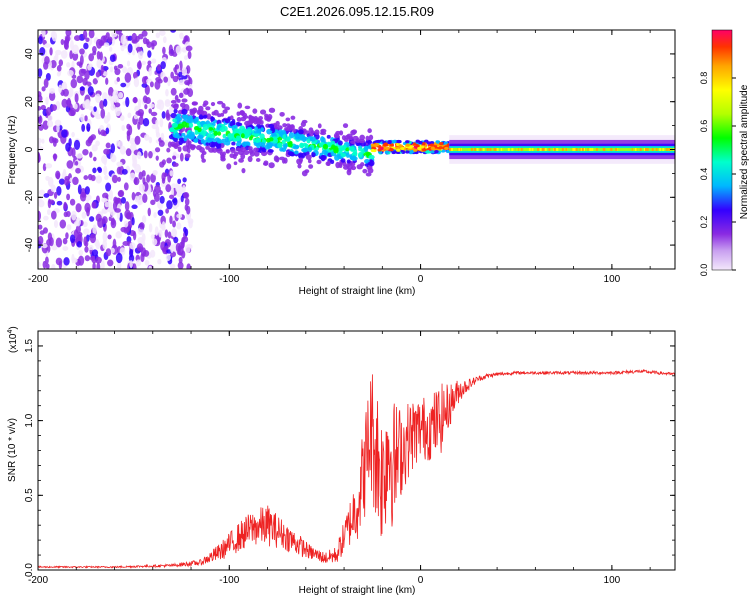  I want to click on spectrogram-x-label: Height of straight line (km), so click(357, 291).